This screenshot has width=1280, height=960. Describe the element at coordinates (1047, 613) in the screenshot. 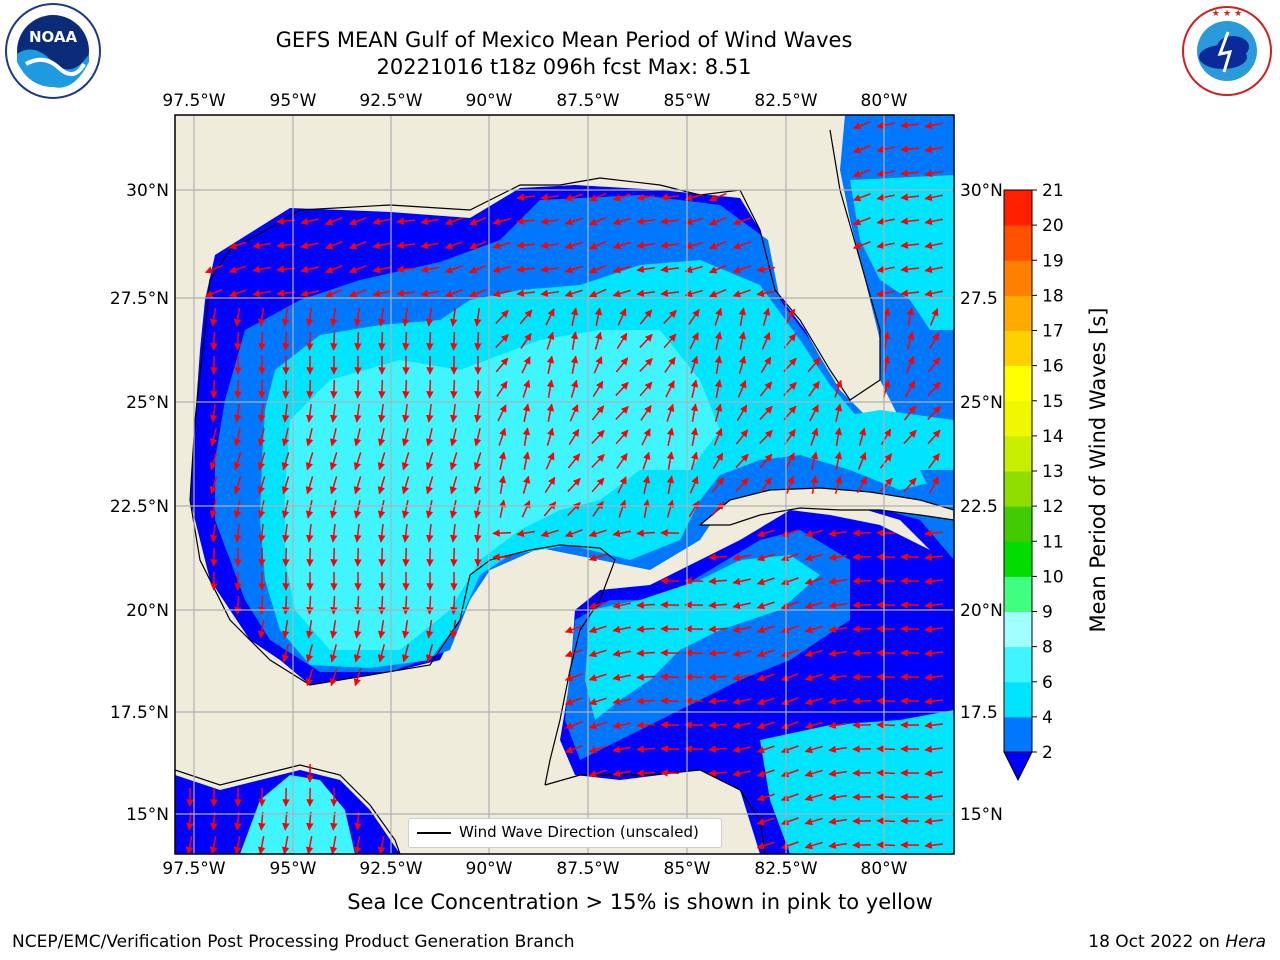

I see `colorbar-tick-label: 9` at that location.